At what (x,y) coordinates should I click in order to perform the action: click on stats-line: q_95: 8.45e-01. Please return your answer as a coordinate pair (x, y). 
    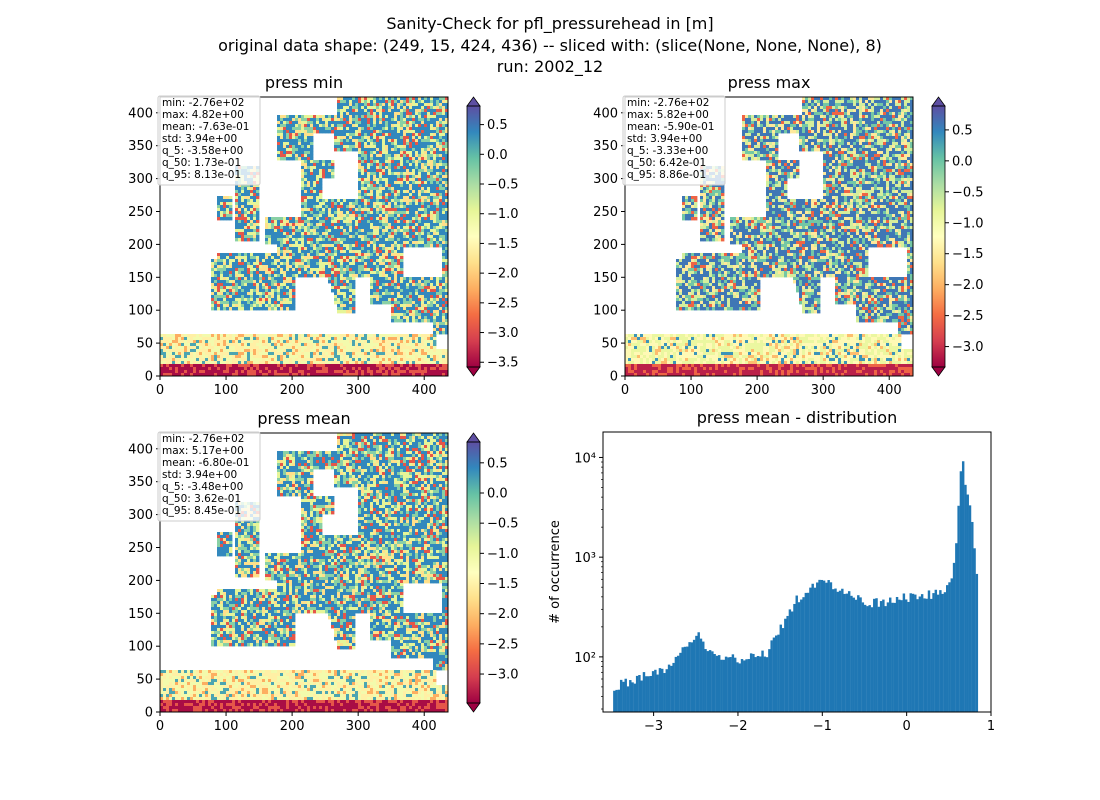
    Looking at the image, I should click on (201, 511).